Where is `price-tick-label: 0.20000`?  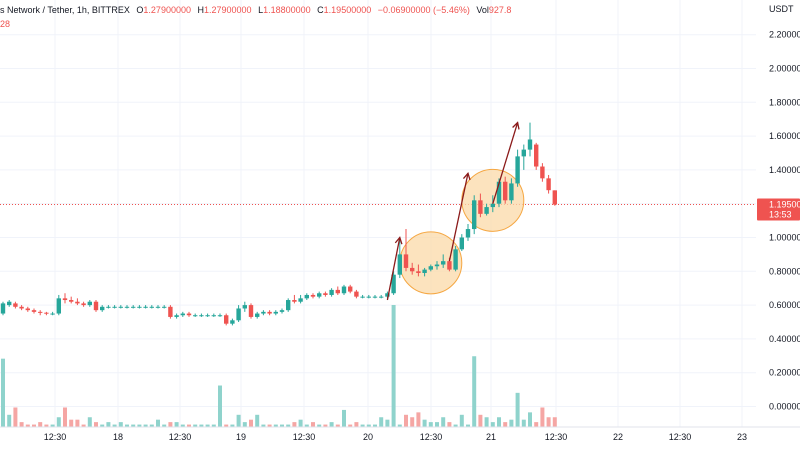
price-tick-label: 0.20000 is located at coordinates (784, 373).